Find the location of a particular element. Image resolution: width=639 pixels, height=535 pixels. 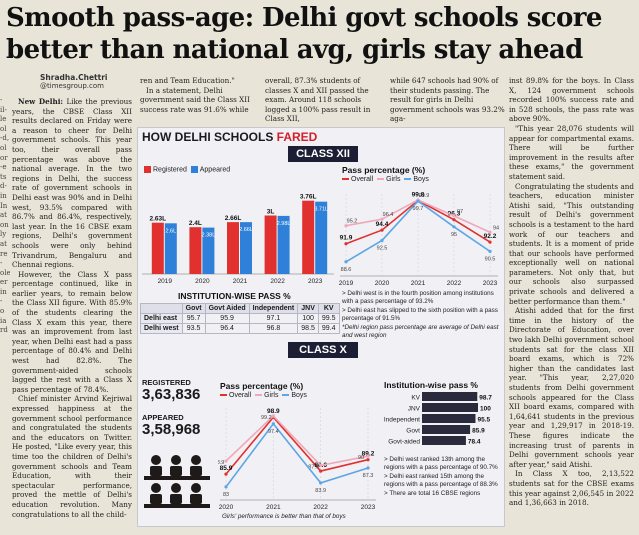

bar-data-label: 2.4L is located at coordinates (195, 223).